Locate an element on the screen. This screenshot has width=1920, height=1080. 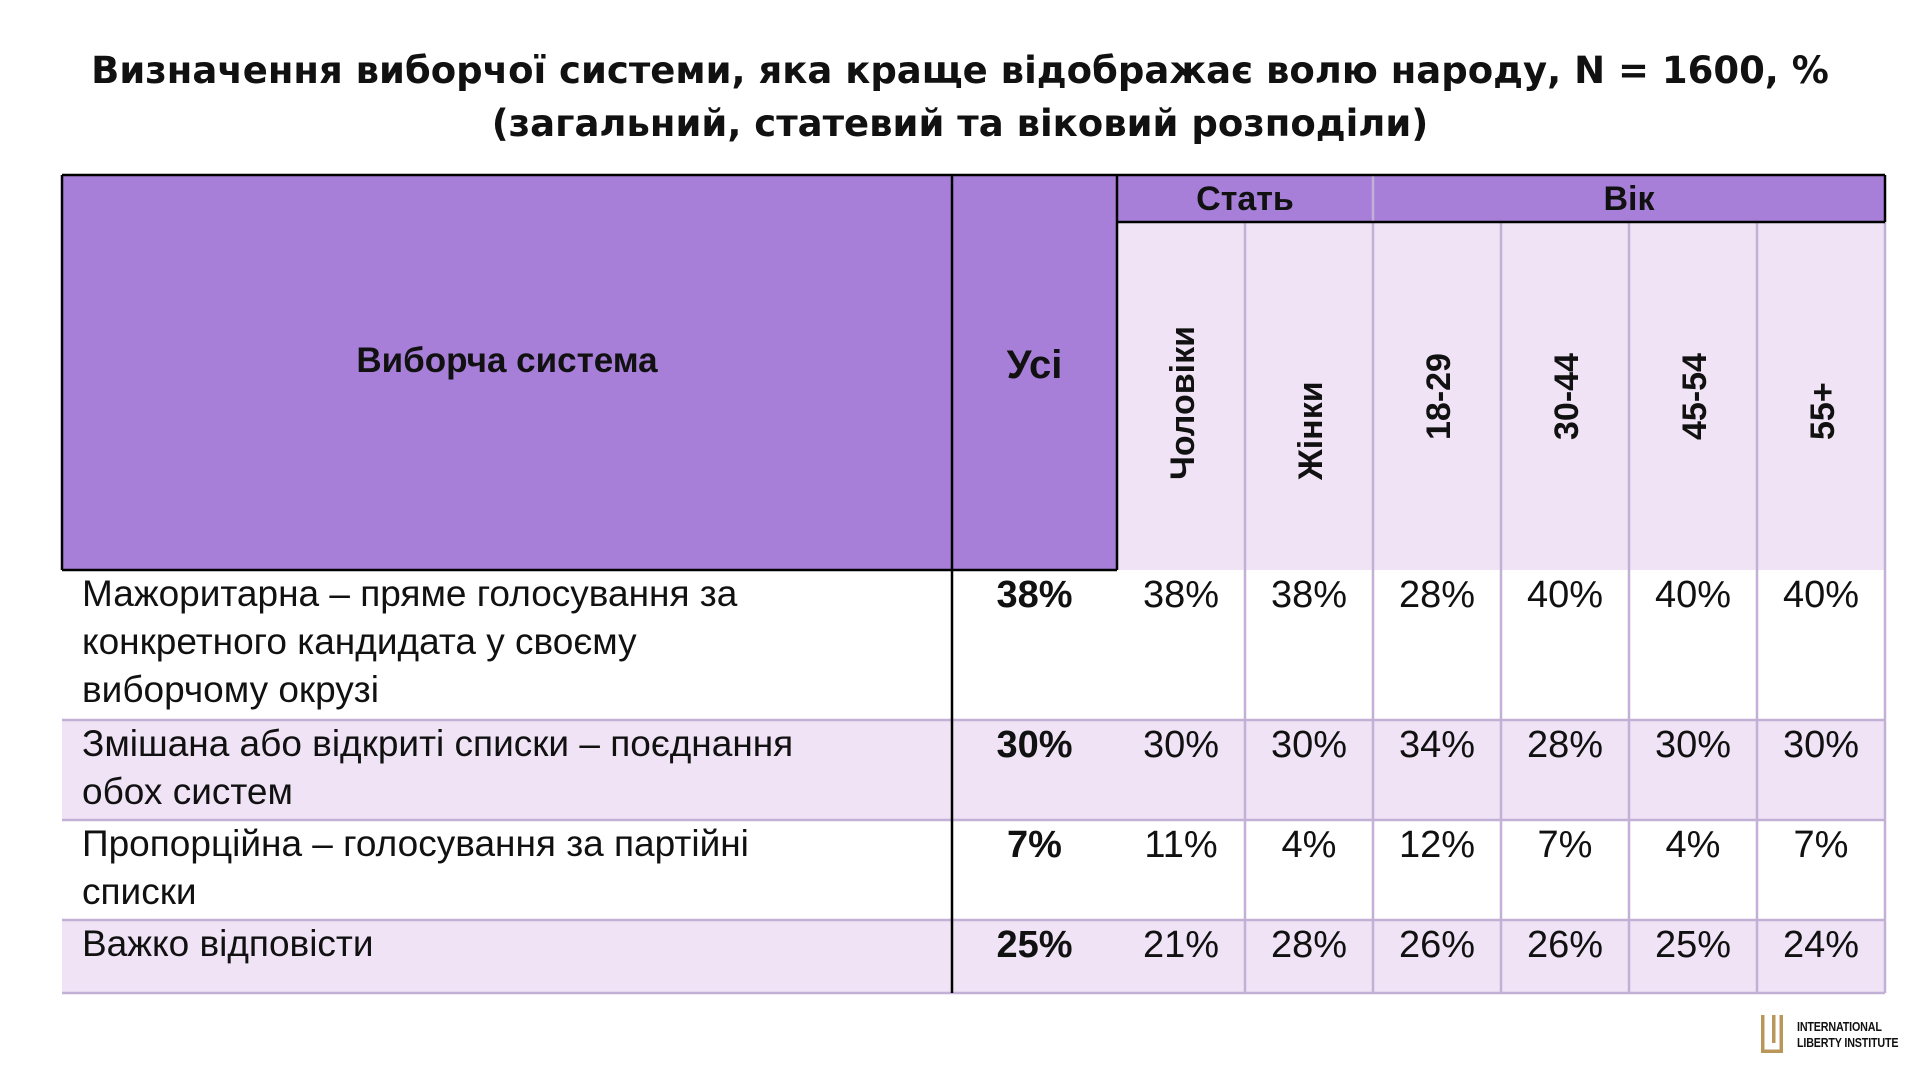
row-header-label: Виборча система is located at coordinates (507, 360).